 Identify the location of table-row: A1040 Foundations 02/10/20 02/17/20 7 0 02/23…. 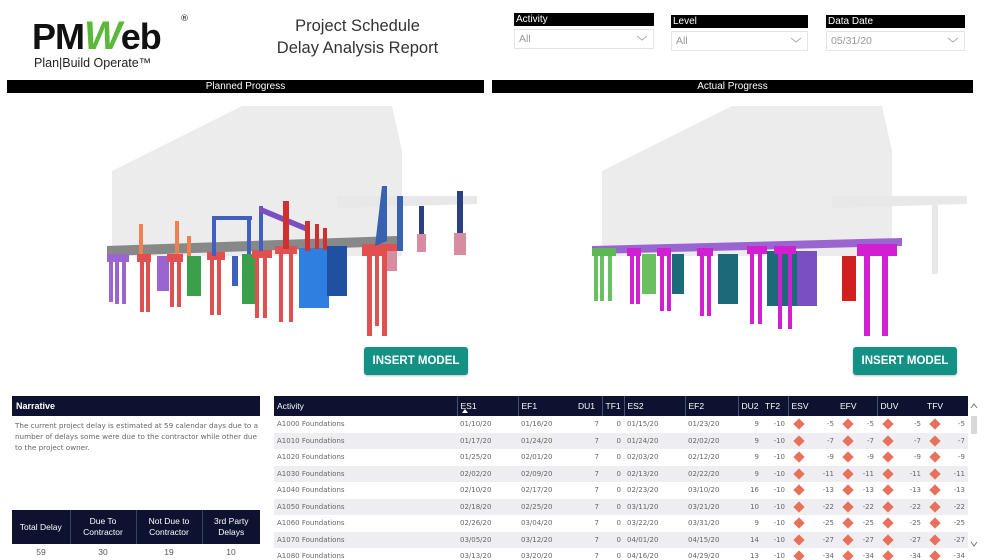
(621, 490).